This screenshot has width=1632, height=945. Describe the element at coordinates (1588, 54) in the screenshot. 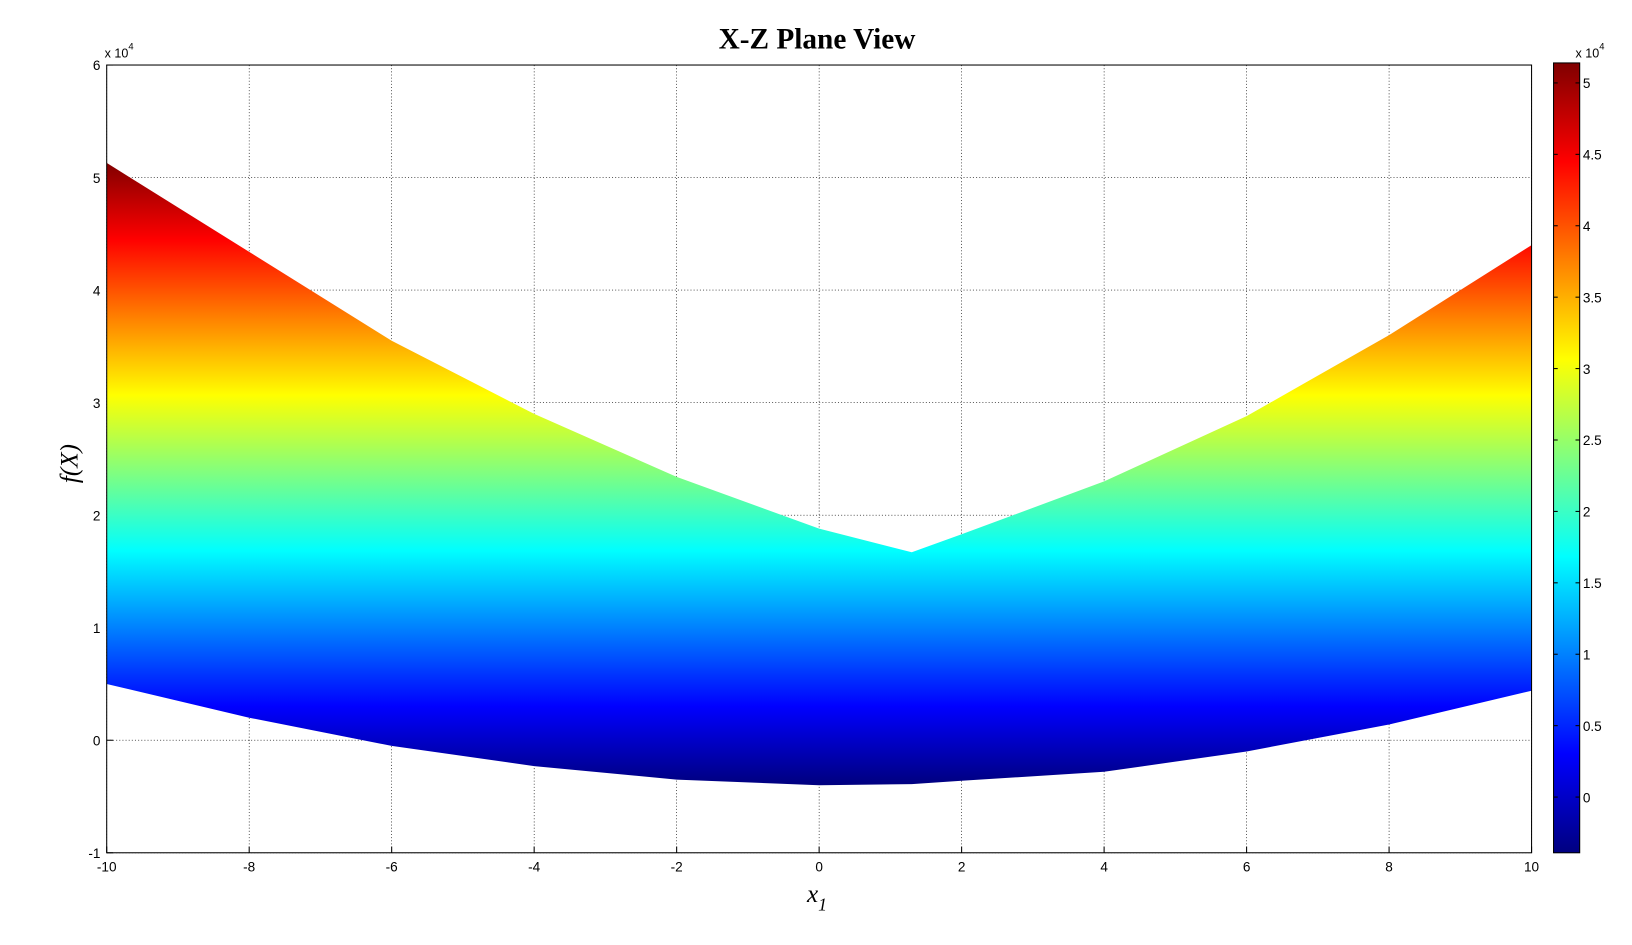

I see `colorbar-multiplier-base: x 10` at that location.